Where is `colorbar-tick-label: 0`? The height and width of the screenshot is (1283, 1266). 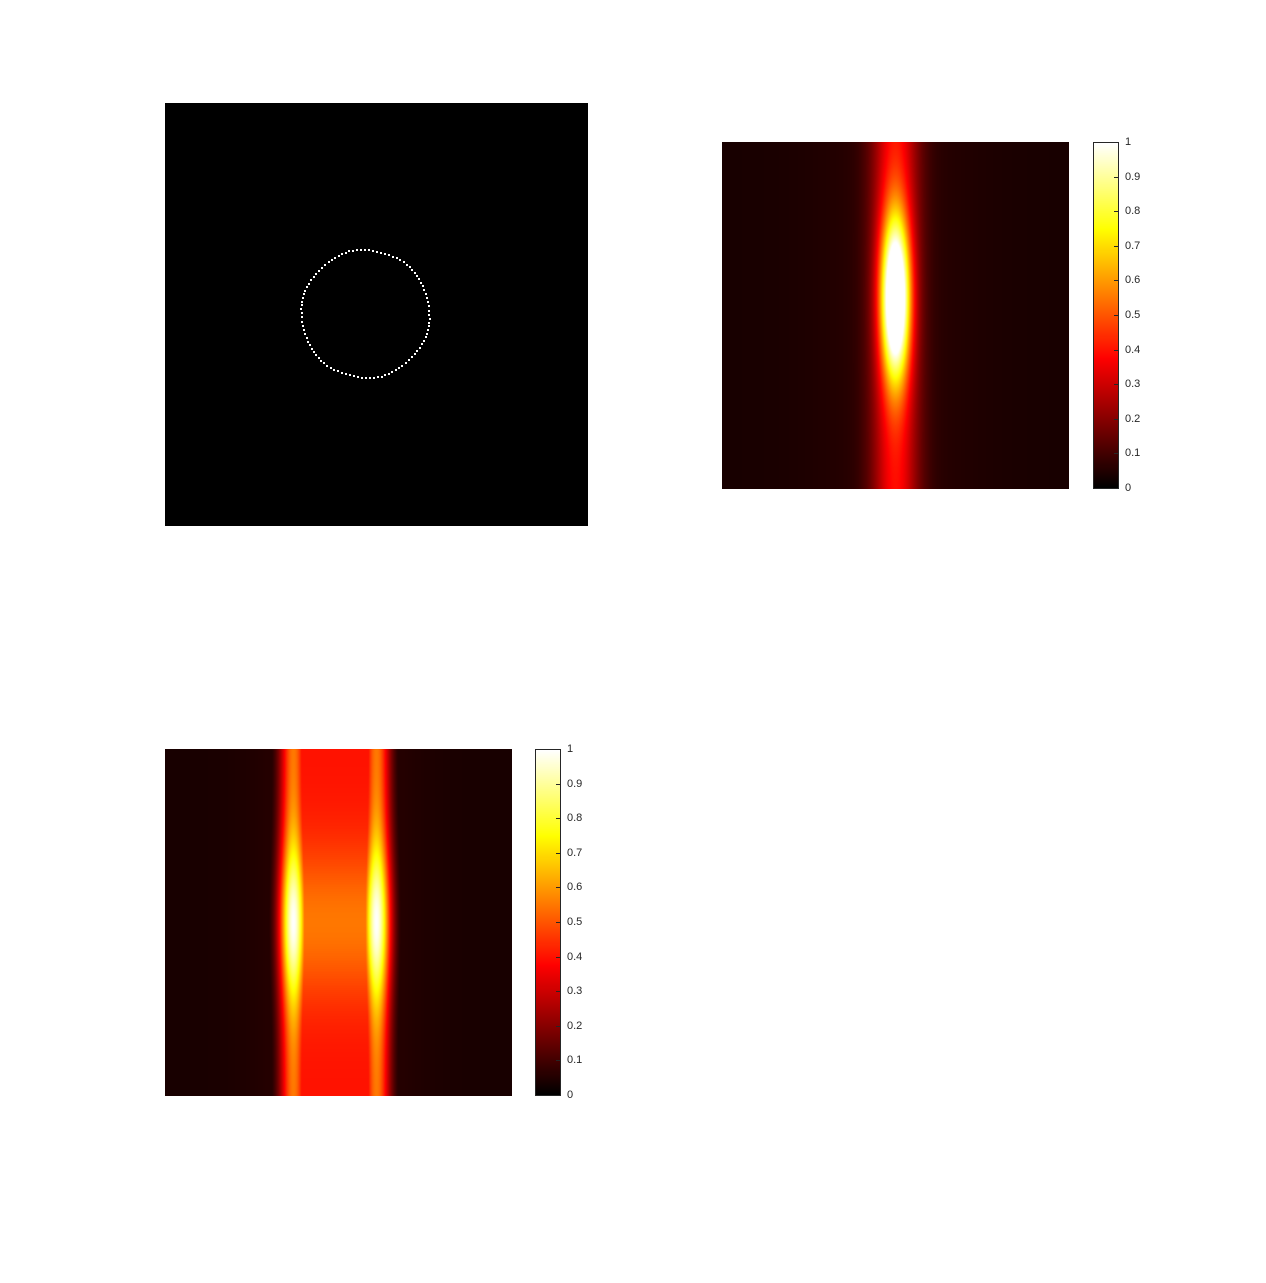 colorbar-tick-label: 0 is located at coordinates (1128, 488).